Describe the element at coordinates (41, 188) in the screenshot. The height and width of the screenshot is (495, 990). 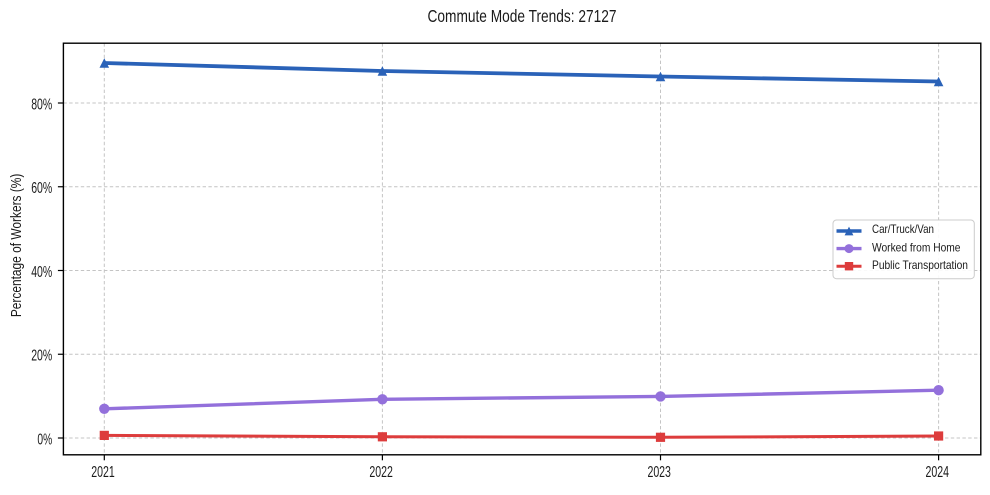
I see `svg-text: 60%` at that location.